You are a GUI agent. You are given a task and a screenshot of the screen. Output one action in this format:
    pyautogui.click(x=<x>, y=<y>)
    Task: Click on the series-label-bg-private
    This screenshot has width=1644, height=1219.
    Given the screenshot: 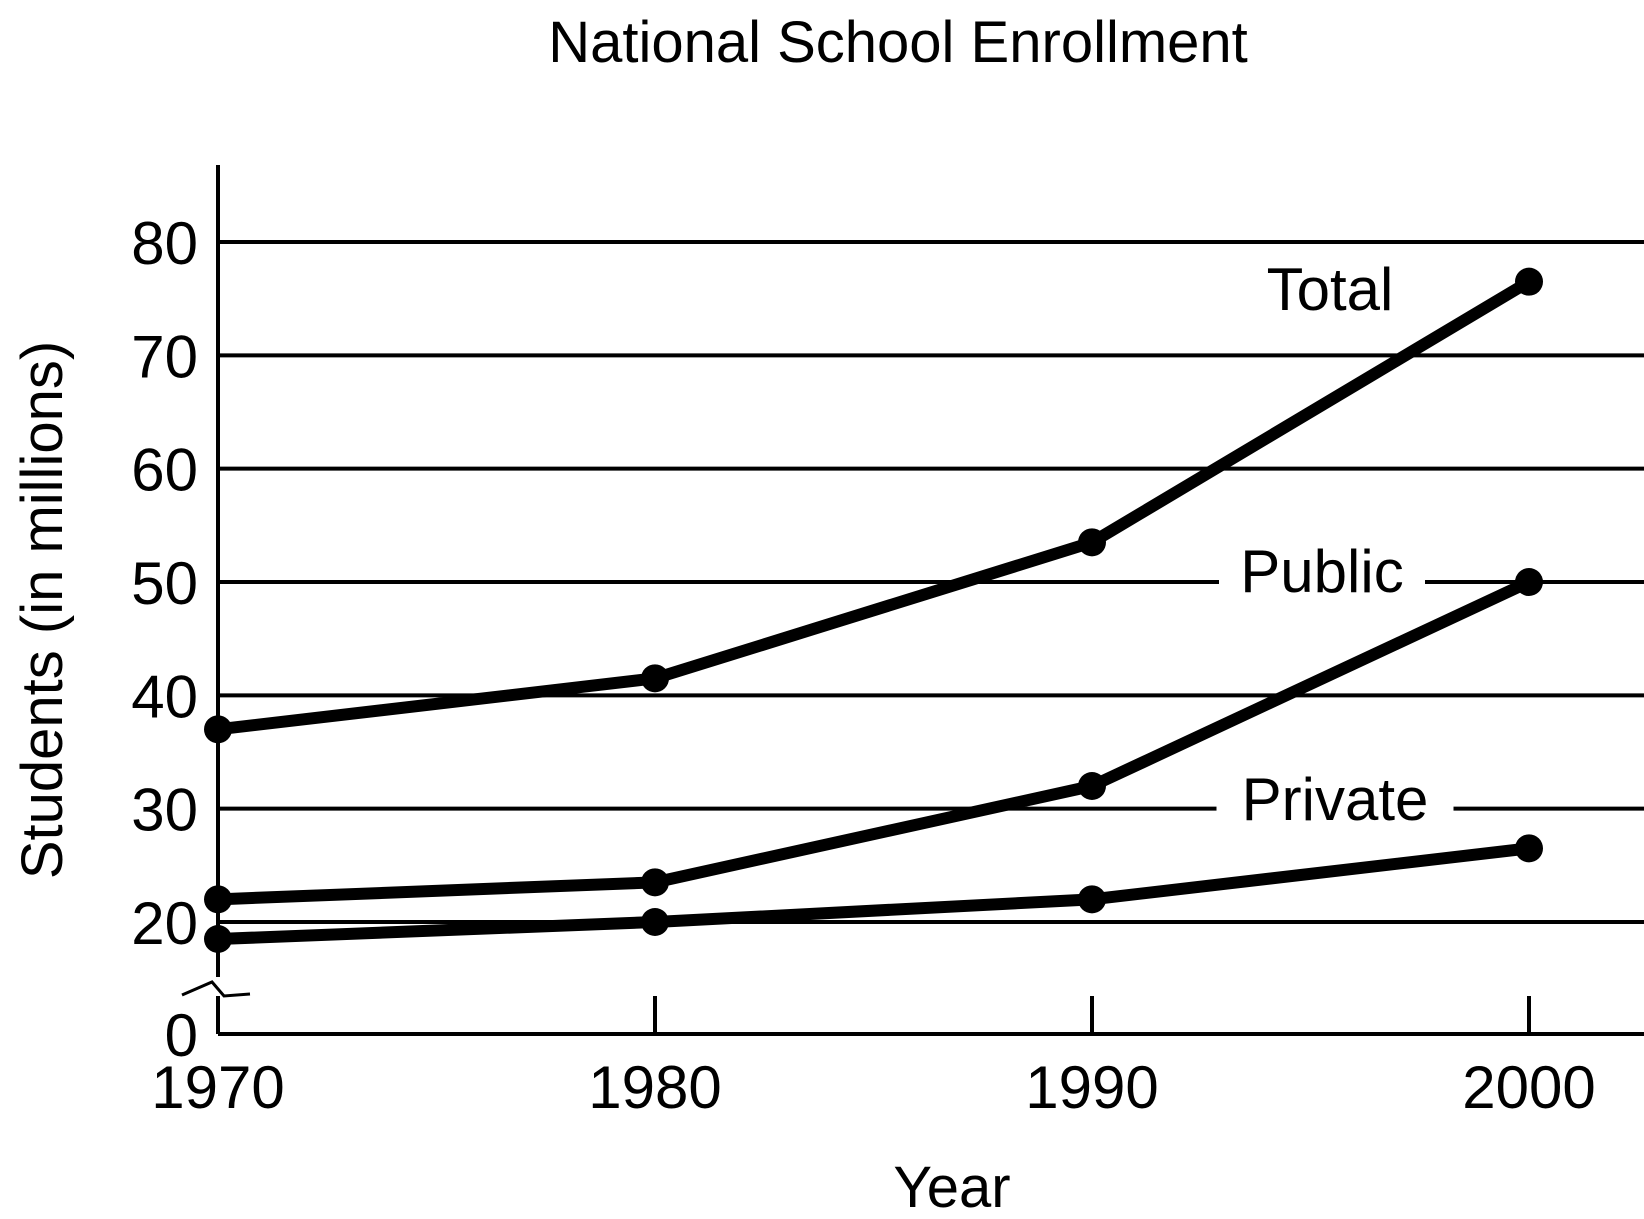 What is the action you would take?
    pyautogui.click(x=1335, y=801)
    